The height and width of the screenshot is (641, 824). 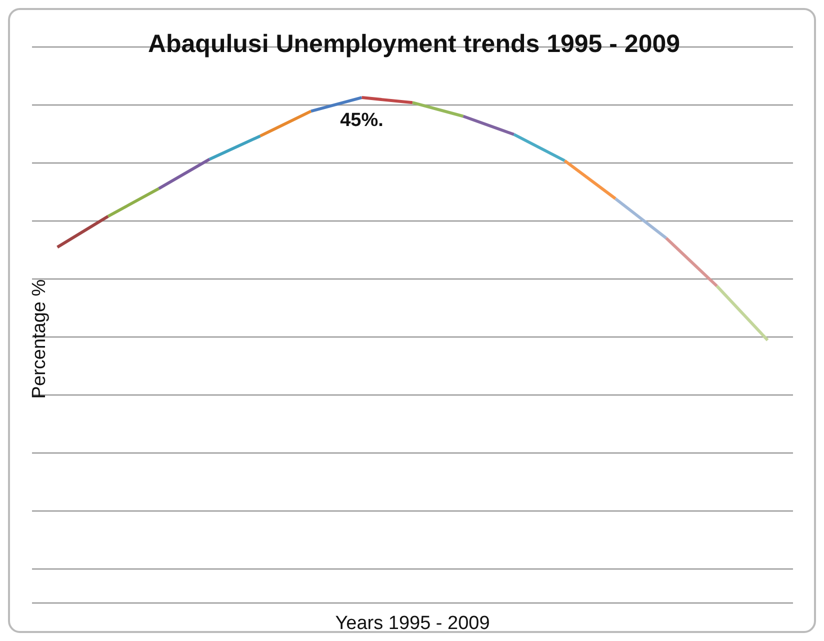 What do you see at coordinates (361, 121) in the screenshot?
I see `annotation: 45%.` at bounding box center [361, 121].